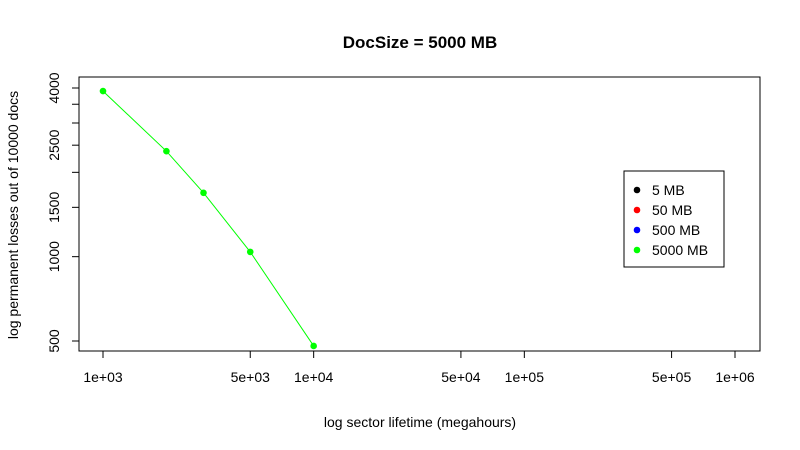 This screenshot has height=450, width=800. I want to click on x-axis: 1e+03 5e+03 1e+04 5e+04 1e+05 5e+05 1e+06, so click(419, 367).